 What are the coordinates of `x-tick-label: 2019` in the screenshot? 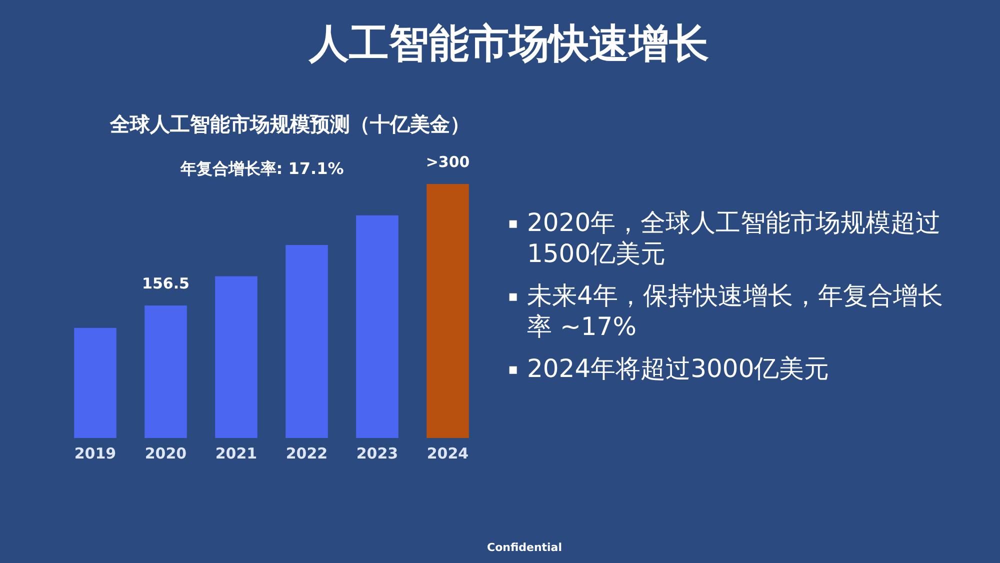 It's located at (95, 453).